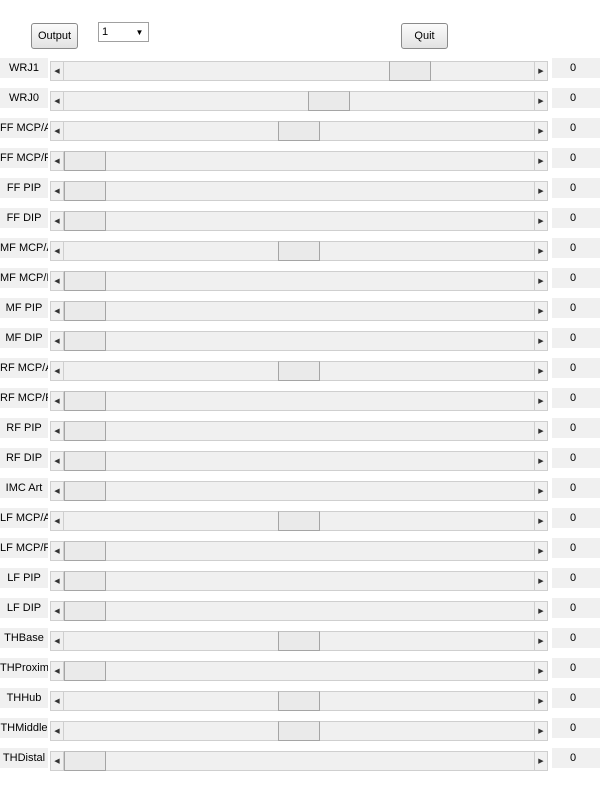 The image size is (600, 800). What do you see at coordinates (123, 32) in the screenshot?
I see `selector-dropdown: 1 ▼` at bounding box center [123, 32].